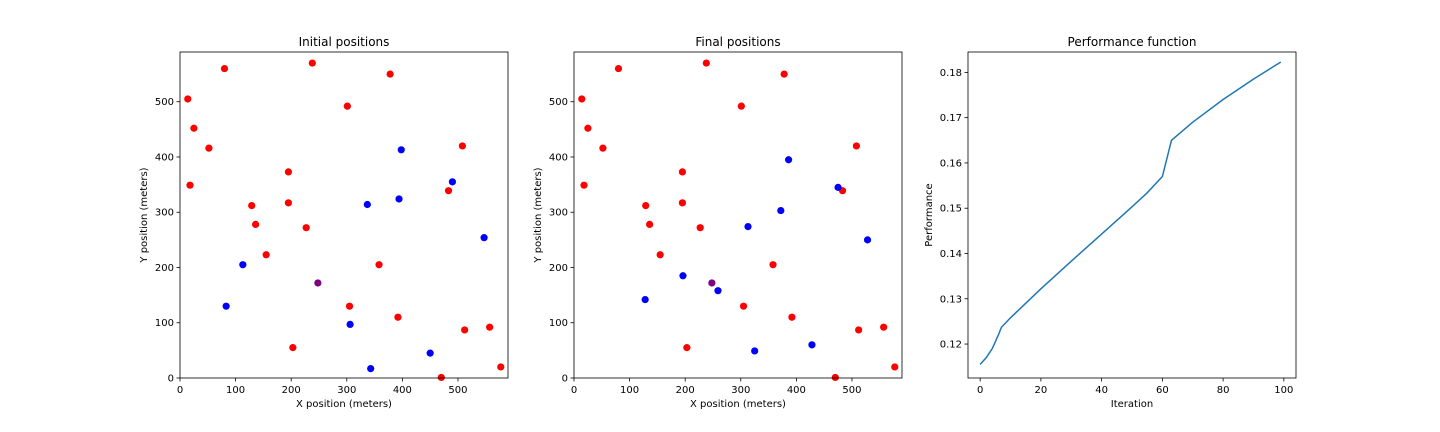 This screenshot has width=1440, height=432. Describe the element at coordinates (951, 73) in the screenshot. I see `y-tick-label: 0.18` at that location.